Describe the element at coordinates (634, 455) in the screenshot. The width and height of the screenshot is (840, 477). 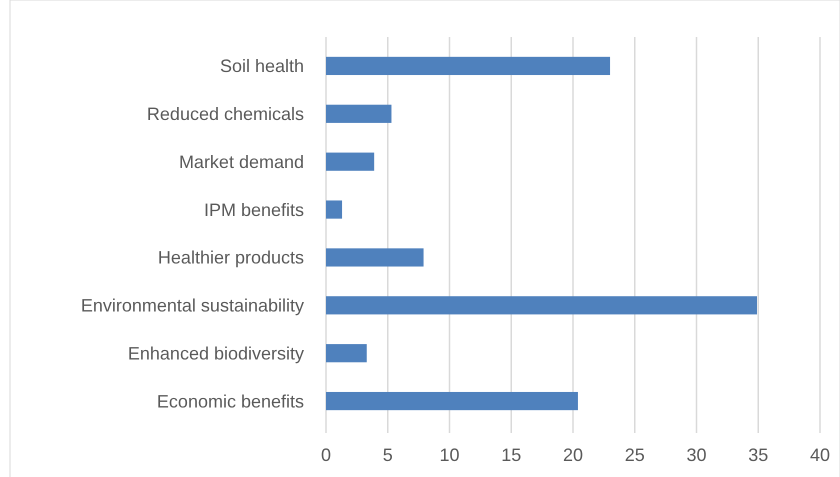
I see `x-tick-label: 25` at that location.